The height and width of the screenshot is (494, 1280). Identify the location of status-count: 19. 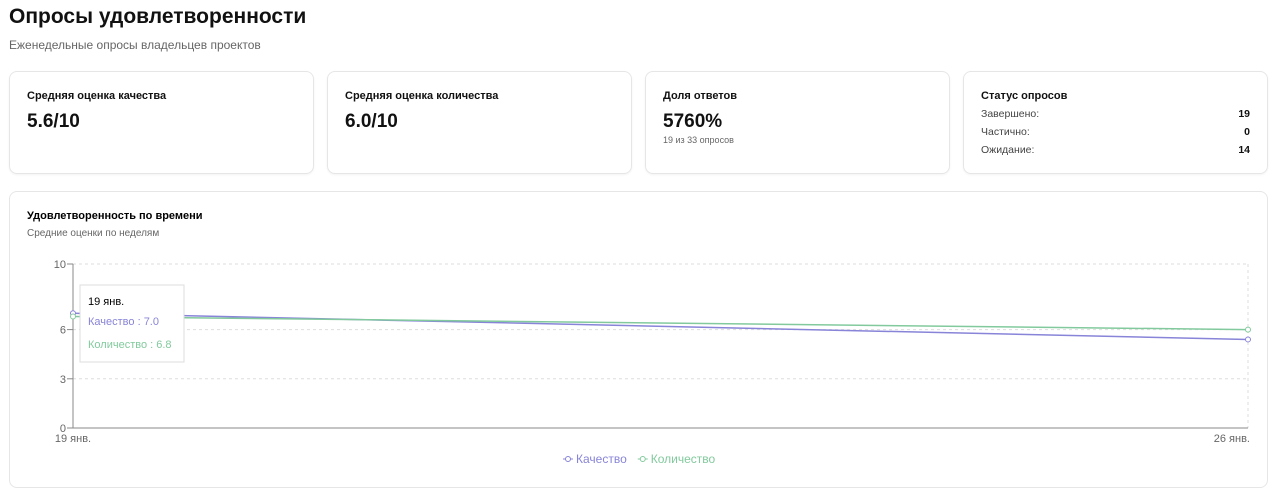
(1244, 114).